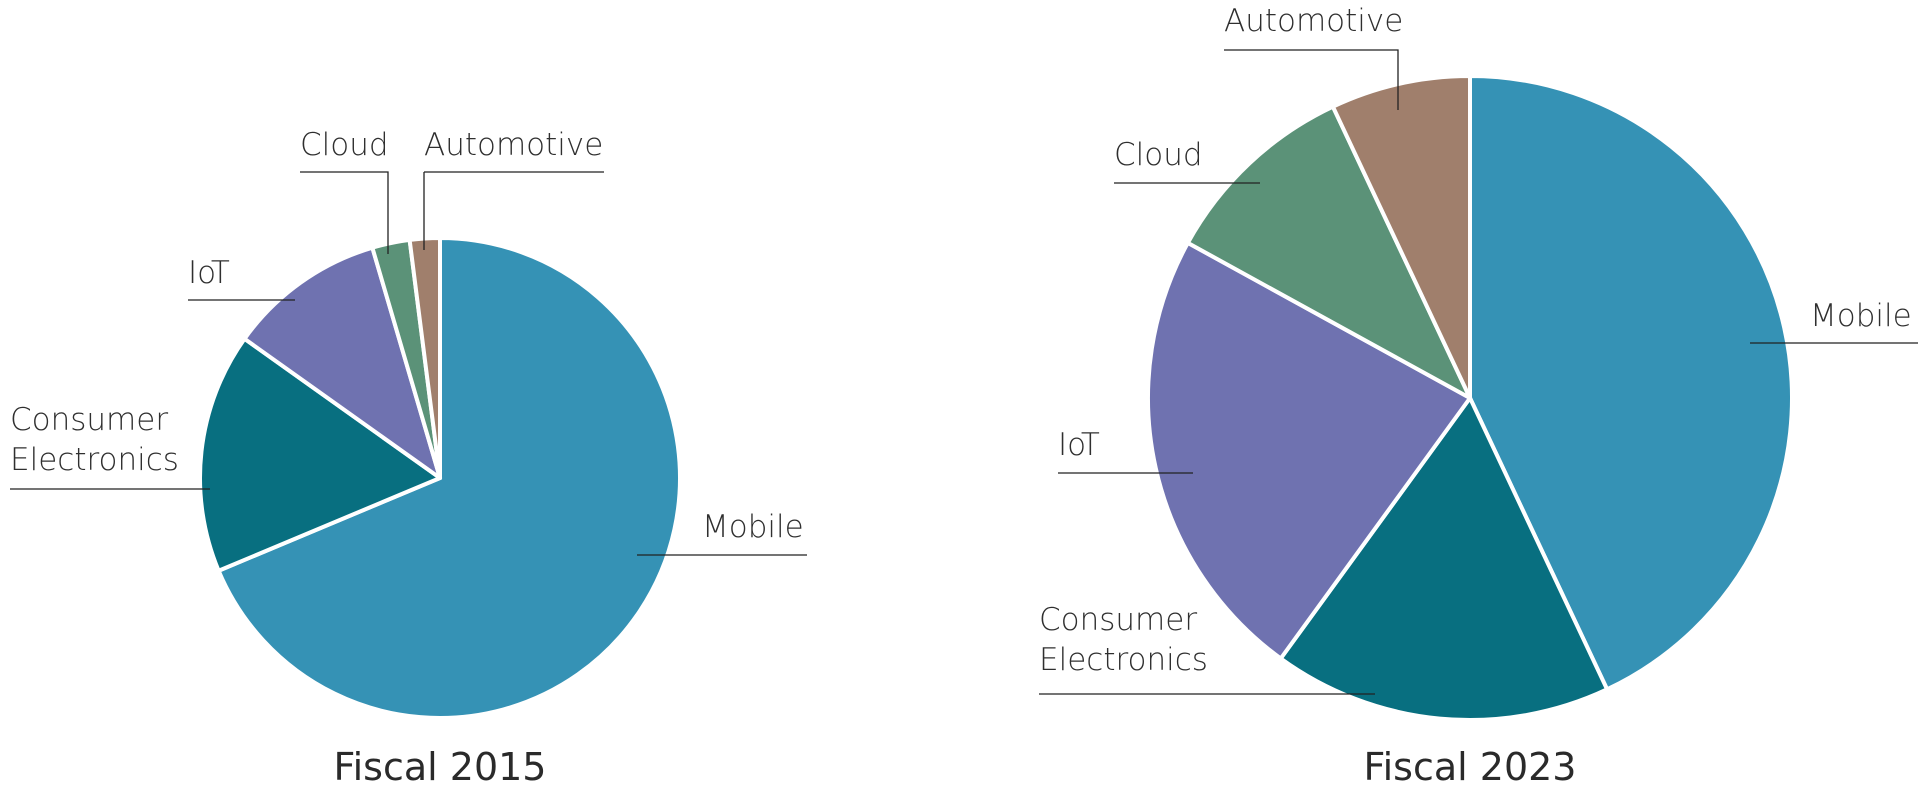  Describe the element at coordinates (1311, 79) in the screenshot. I see `leader-line-automotive` at that location.